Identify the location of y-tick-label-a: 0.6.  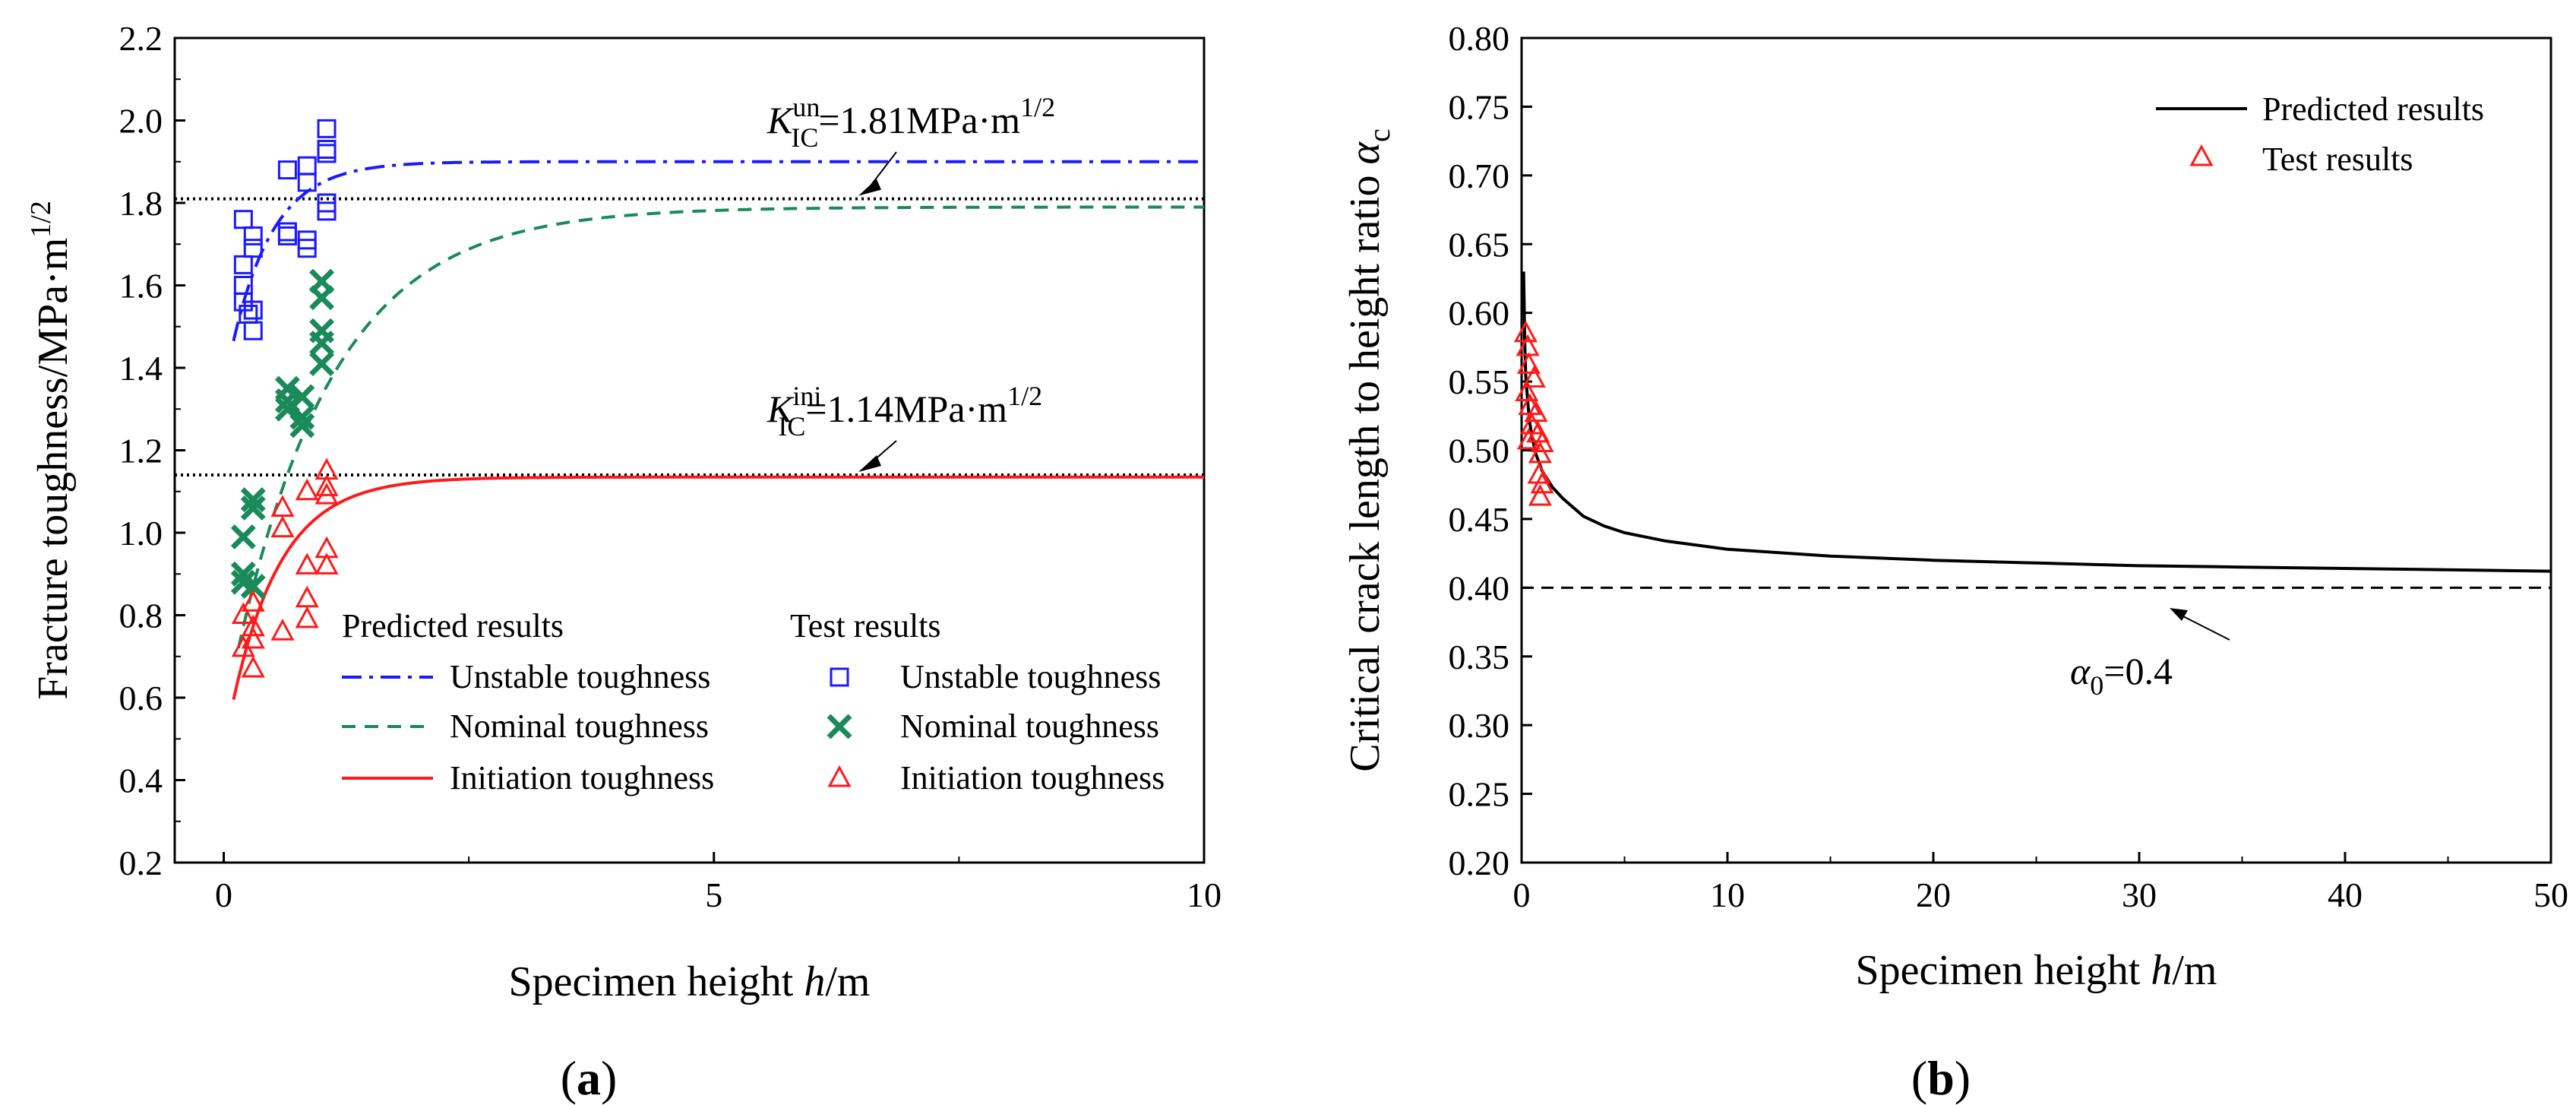
(141, 698).